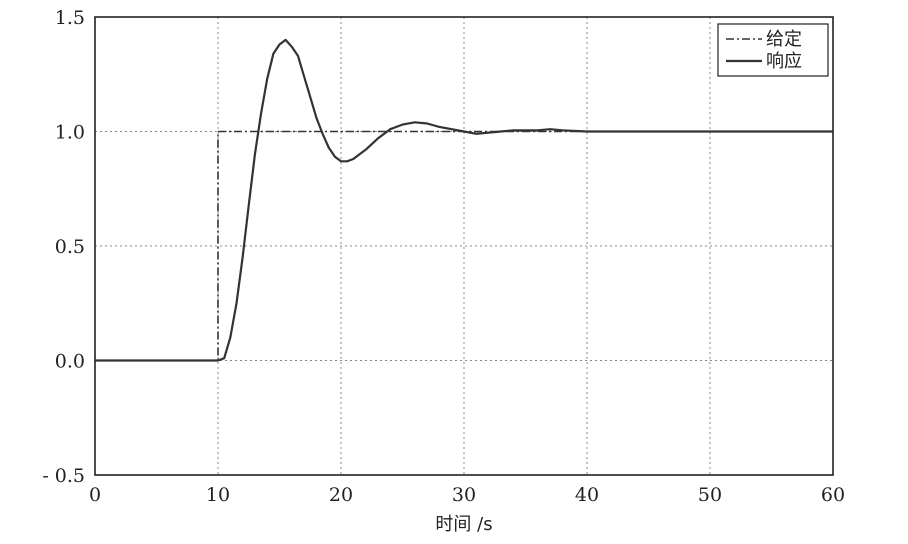 The width and height of the screenshot is (908, 544). What do you see at coordinates (63, 476) in the screenshot?
I see `y-tick-label: - 0.5` at bounding box center [63, 476].